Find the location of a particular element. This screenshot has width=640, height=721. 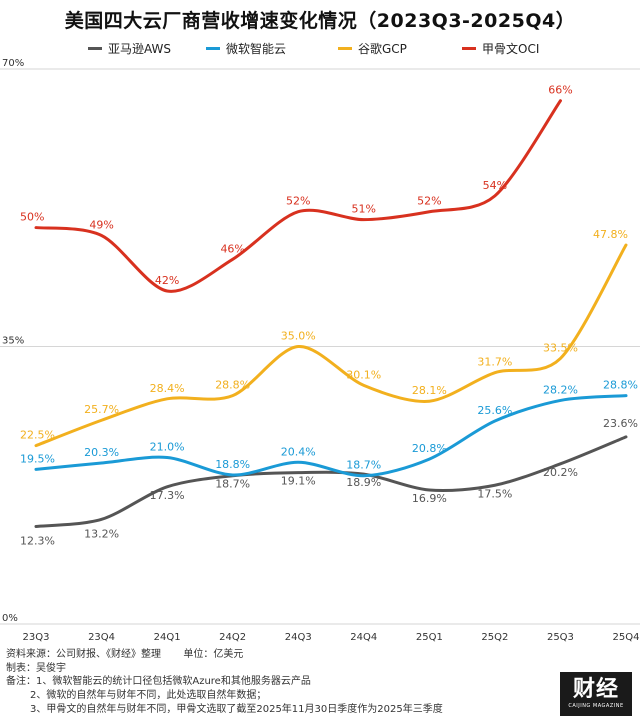

data-label-aws-4: 19.1% is located at coordinates (298, 481).